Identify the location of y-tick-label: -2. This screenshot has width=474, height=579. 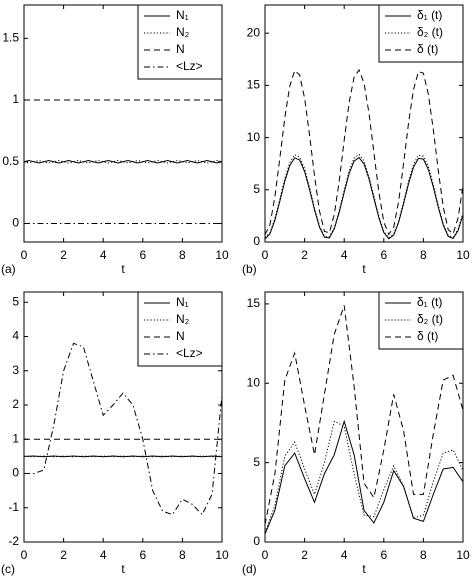
(13, 541).